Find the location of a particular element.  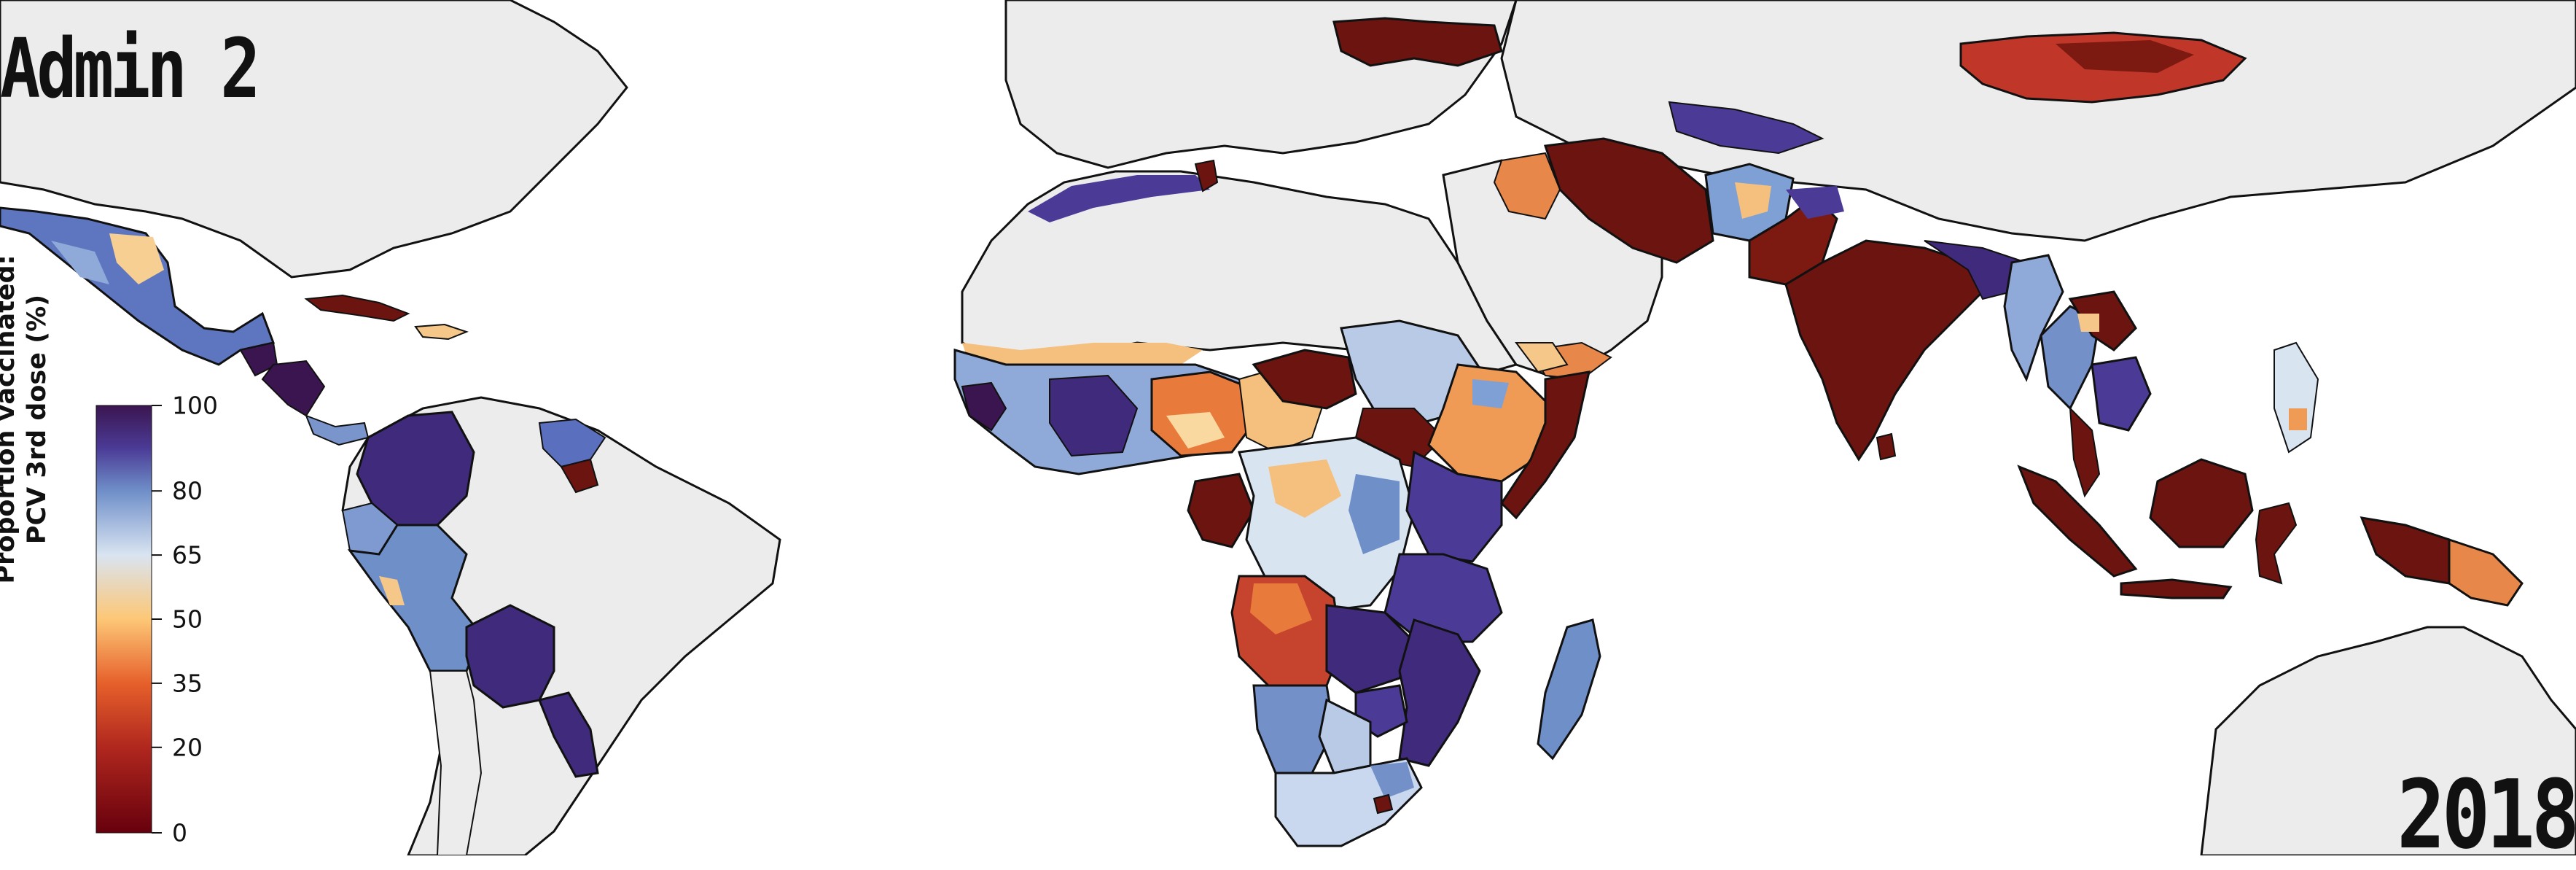

legend-tick-label: 65 is located at coordinates (188, 555).